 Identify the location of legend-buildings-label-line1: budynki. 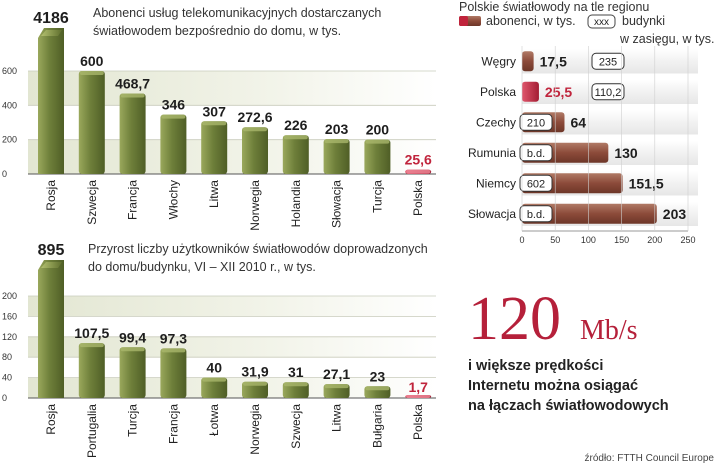
(643, 21).